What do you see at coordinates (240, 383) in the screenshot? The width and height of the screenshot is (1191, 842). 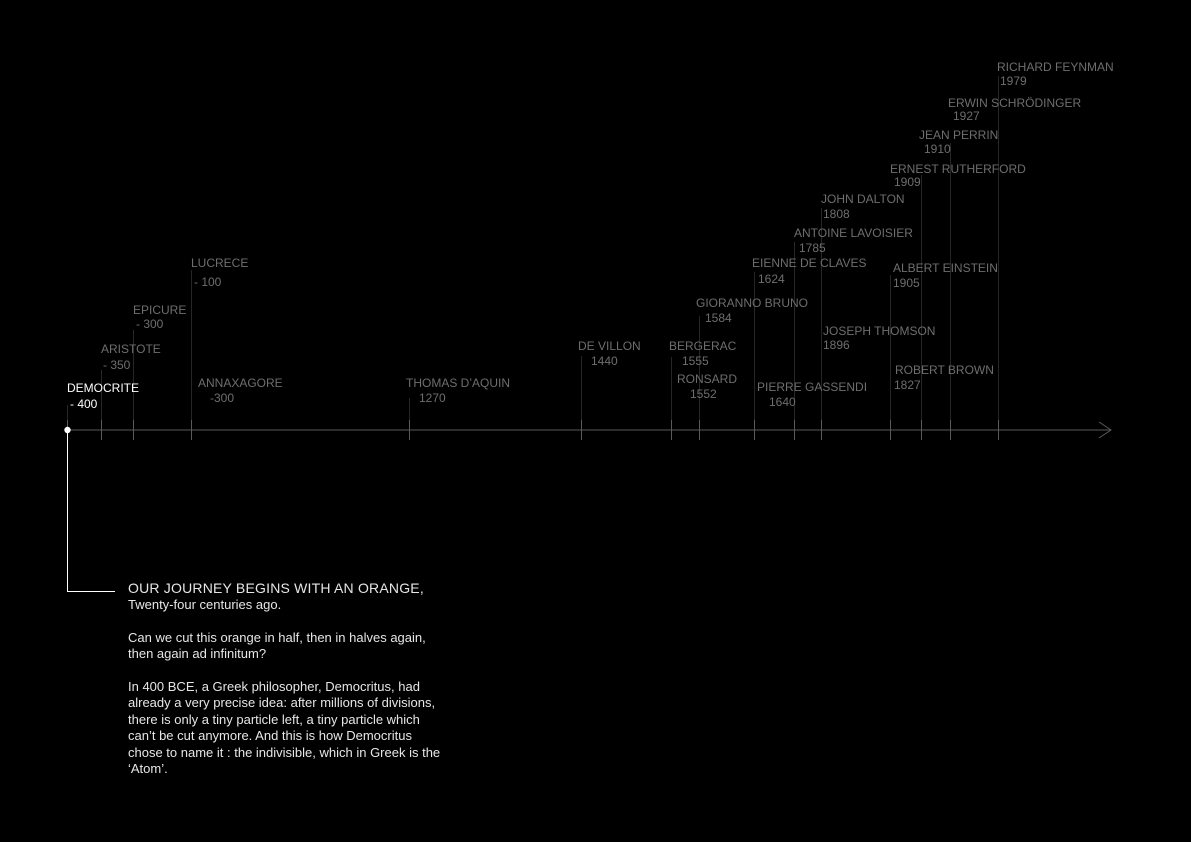 I see `event-name: ANNAXAGORE` at bounding box center [240, 383].